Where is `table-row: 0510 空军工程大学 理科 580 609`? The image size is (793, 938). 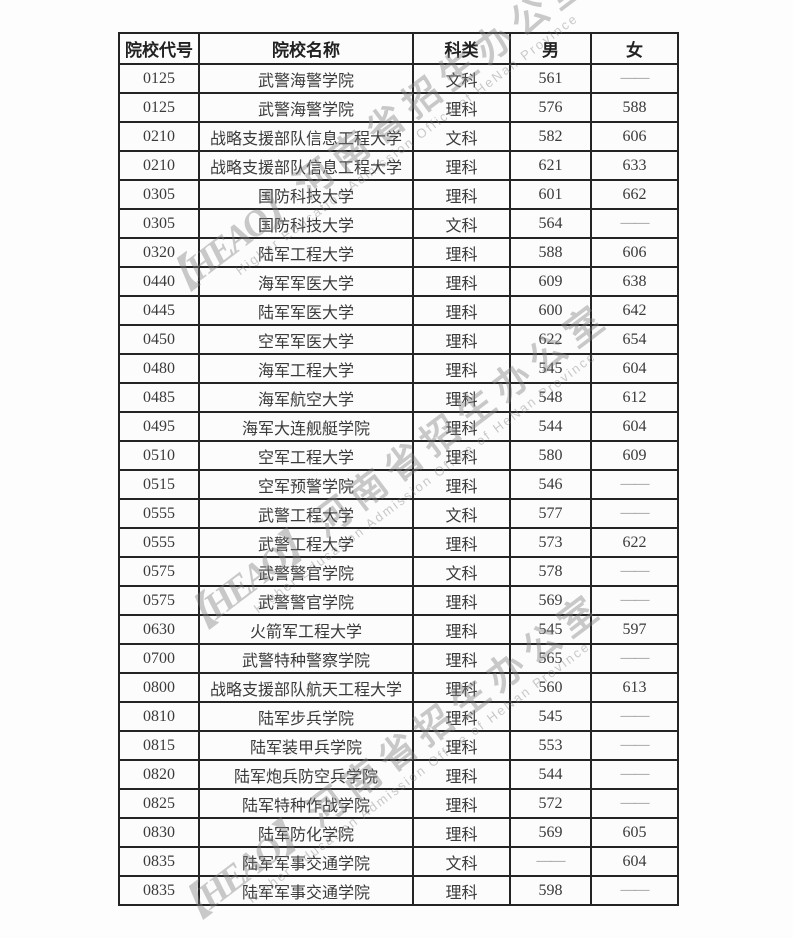 table-row: 0510 空军工程大学 理科 580 609 is located at coordinates (398, 455).